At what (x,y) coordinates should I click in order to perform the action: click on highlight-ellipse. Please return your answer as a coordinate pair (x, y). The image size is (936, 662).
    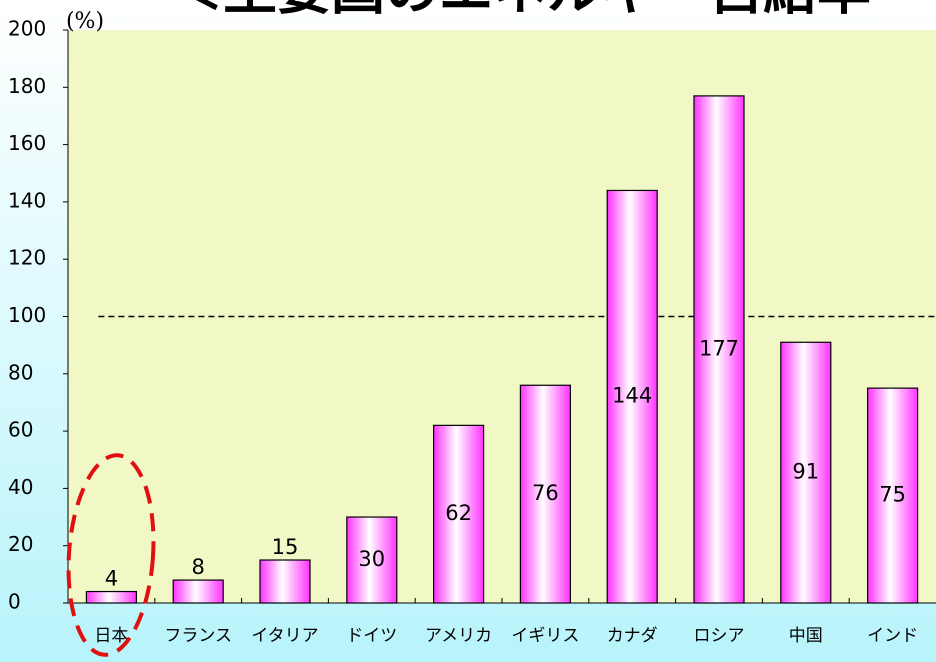
    Looking at the image, I should click on (111, 555).